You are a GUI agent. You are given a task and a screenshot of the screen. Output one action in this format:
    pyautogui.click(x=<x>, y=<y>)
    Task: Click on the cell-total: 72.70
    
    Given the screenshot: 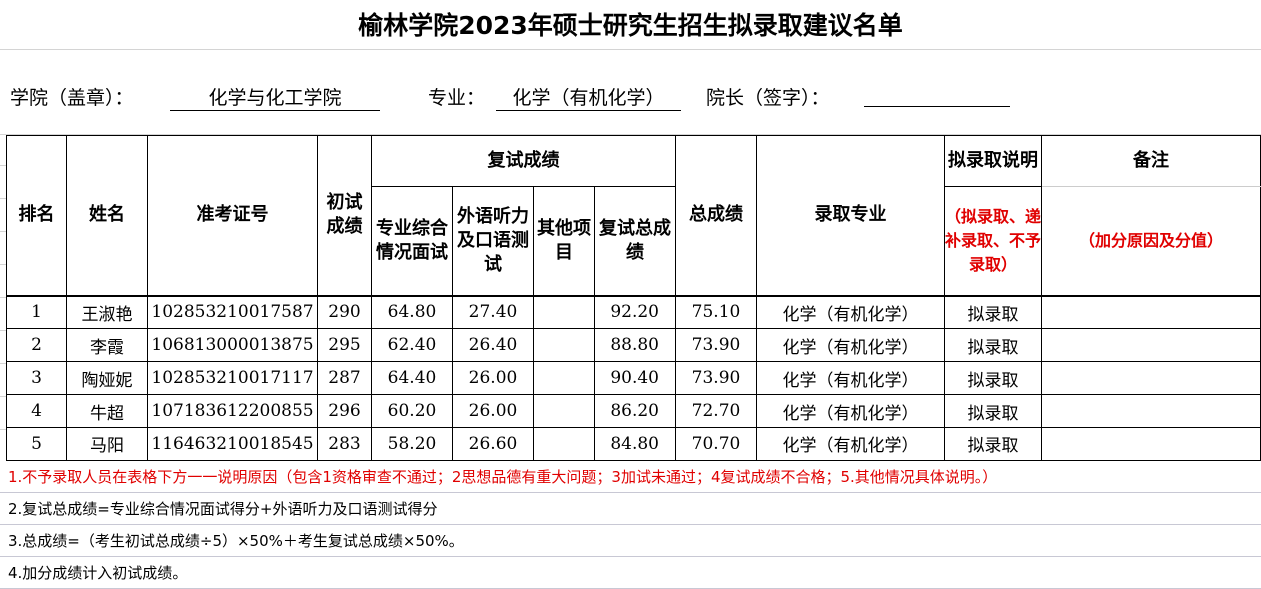 What is the action you would take?
    pyautogui.click(x=716, y=411)
    